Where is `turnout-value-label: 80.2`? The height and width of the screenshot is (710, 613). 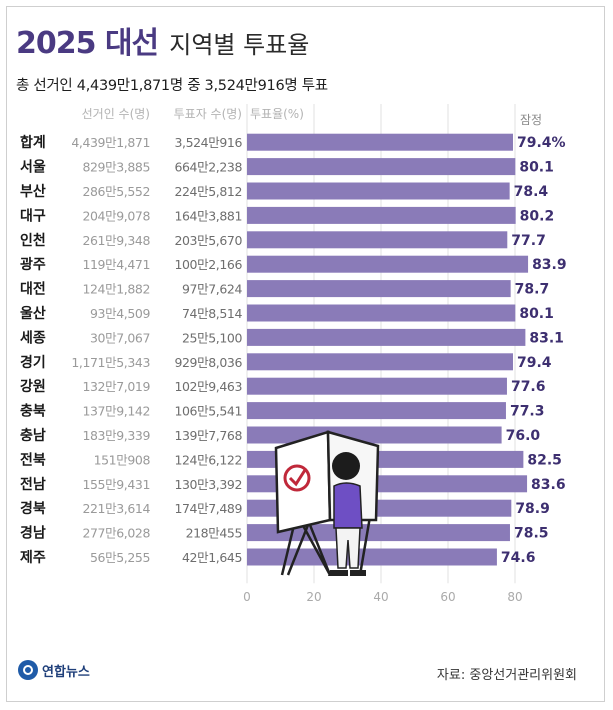
turnout-value-label: 80.2 is located at coordinates (537, 216).